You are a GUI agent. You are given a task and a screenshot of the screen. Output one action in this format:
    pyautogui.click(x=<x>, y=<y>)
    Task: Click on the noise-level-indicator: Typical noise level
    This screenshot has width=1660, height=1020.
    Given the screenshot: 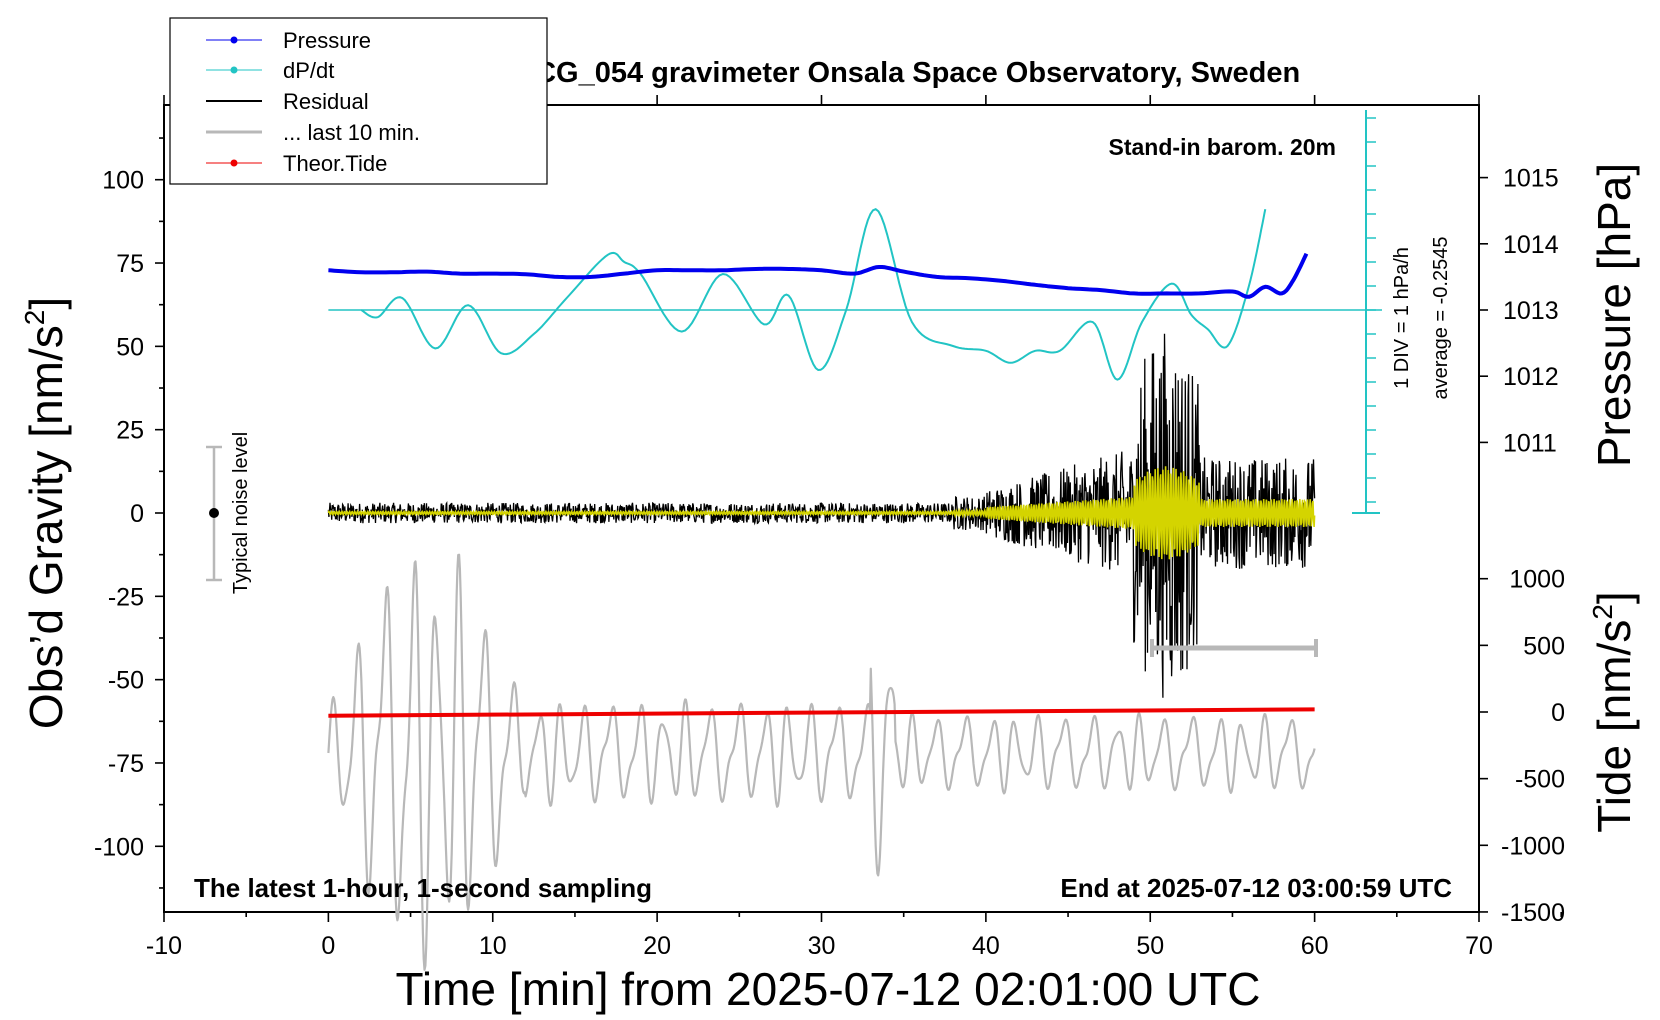 What is the action you would take?
    pyautogui.click(x=229, y=513)
    